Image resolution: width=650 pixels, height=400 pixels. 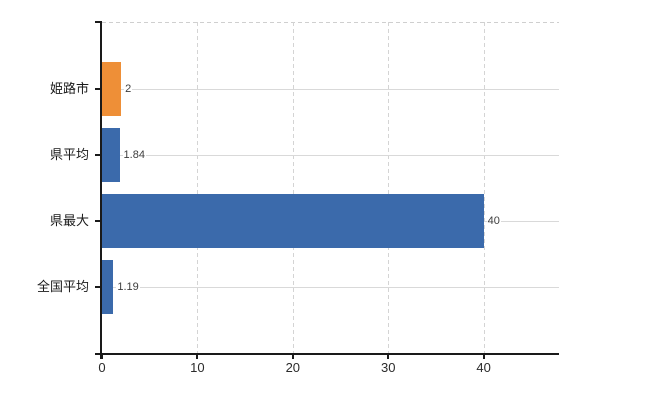 I want to click on bar-value-label: 1.19, so click(x=128, y=287).